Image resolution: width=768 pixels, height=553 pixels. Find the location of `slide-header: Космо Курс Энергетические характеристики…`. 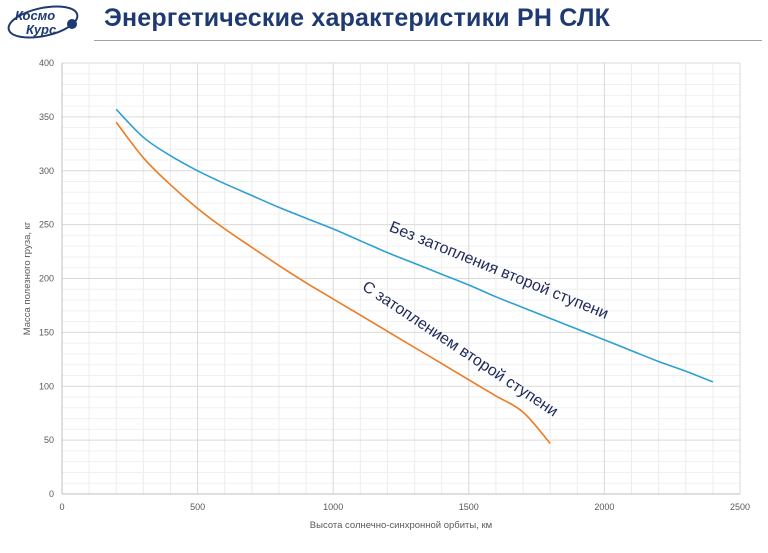

slide-header: Космо Курс Энергетические характеристики… is located at coordinates (384, 22).